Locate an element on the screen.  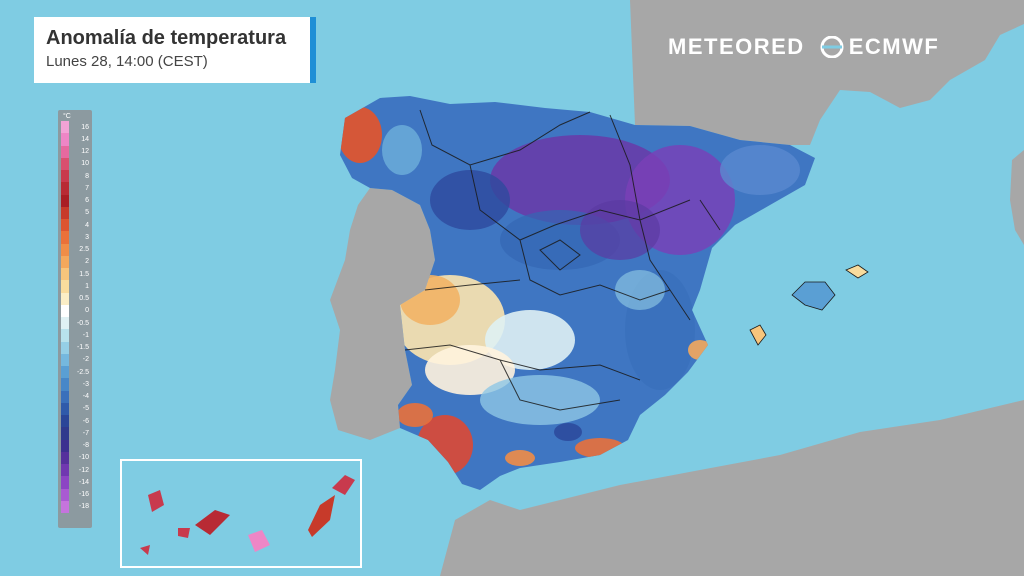
legend-label: -14 is located at coordinates (83, 482).